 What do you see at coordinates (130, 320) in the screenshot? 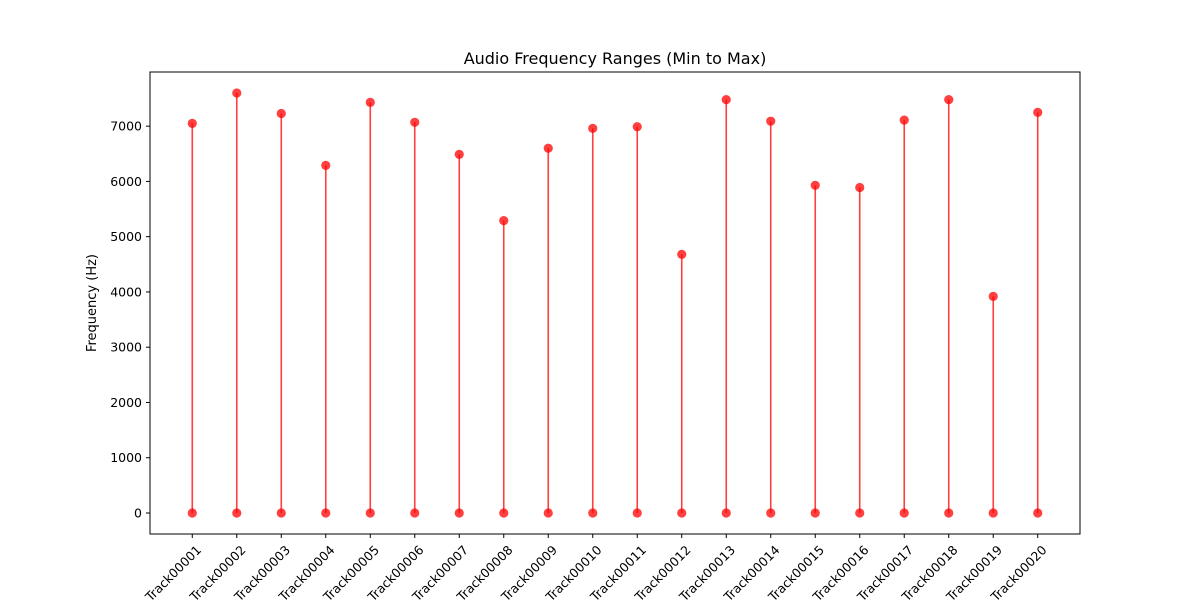
I see `y-axis-ticks: 0 1000 2000 3000 4000 5000 6000 7000` at bounding box center [130, 320].